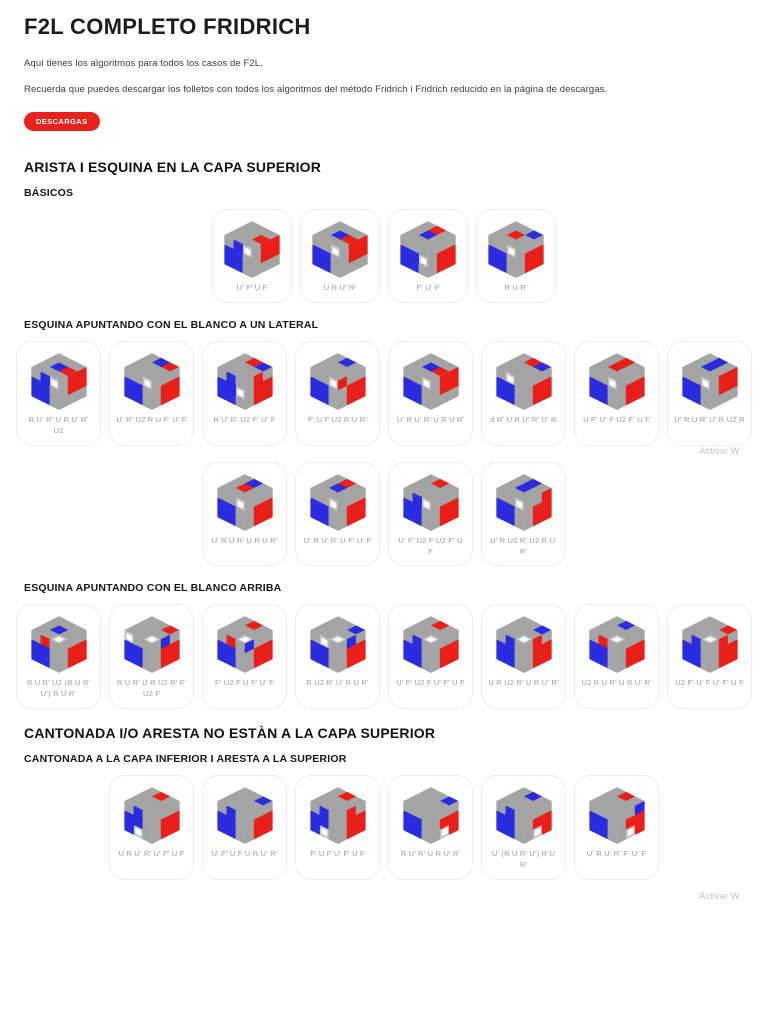  What do you see at coordinates (337, 854) in the screenshot?
I see `algorithm-label: F' U F U' F' U F` at bounding box center [337, 854].